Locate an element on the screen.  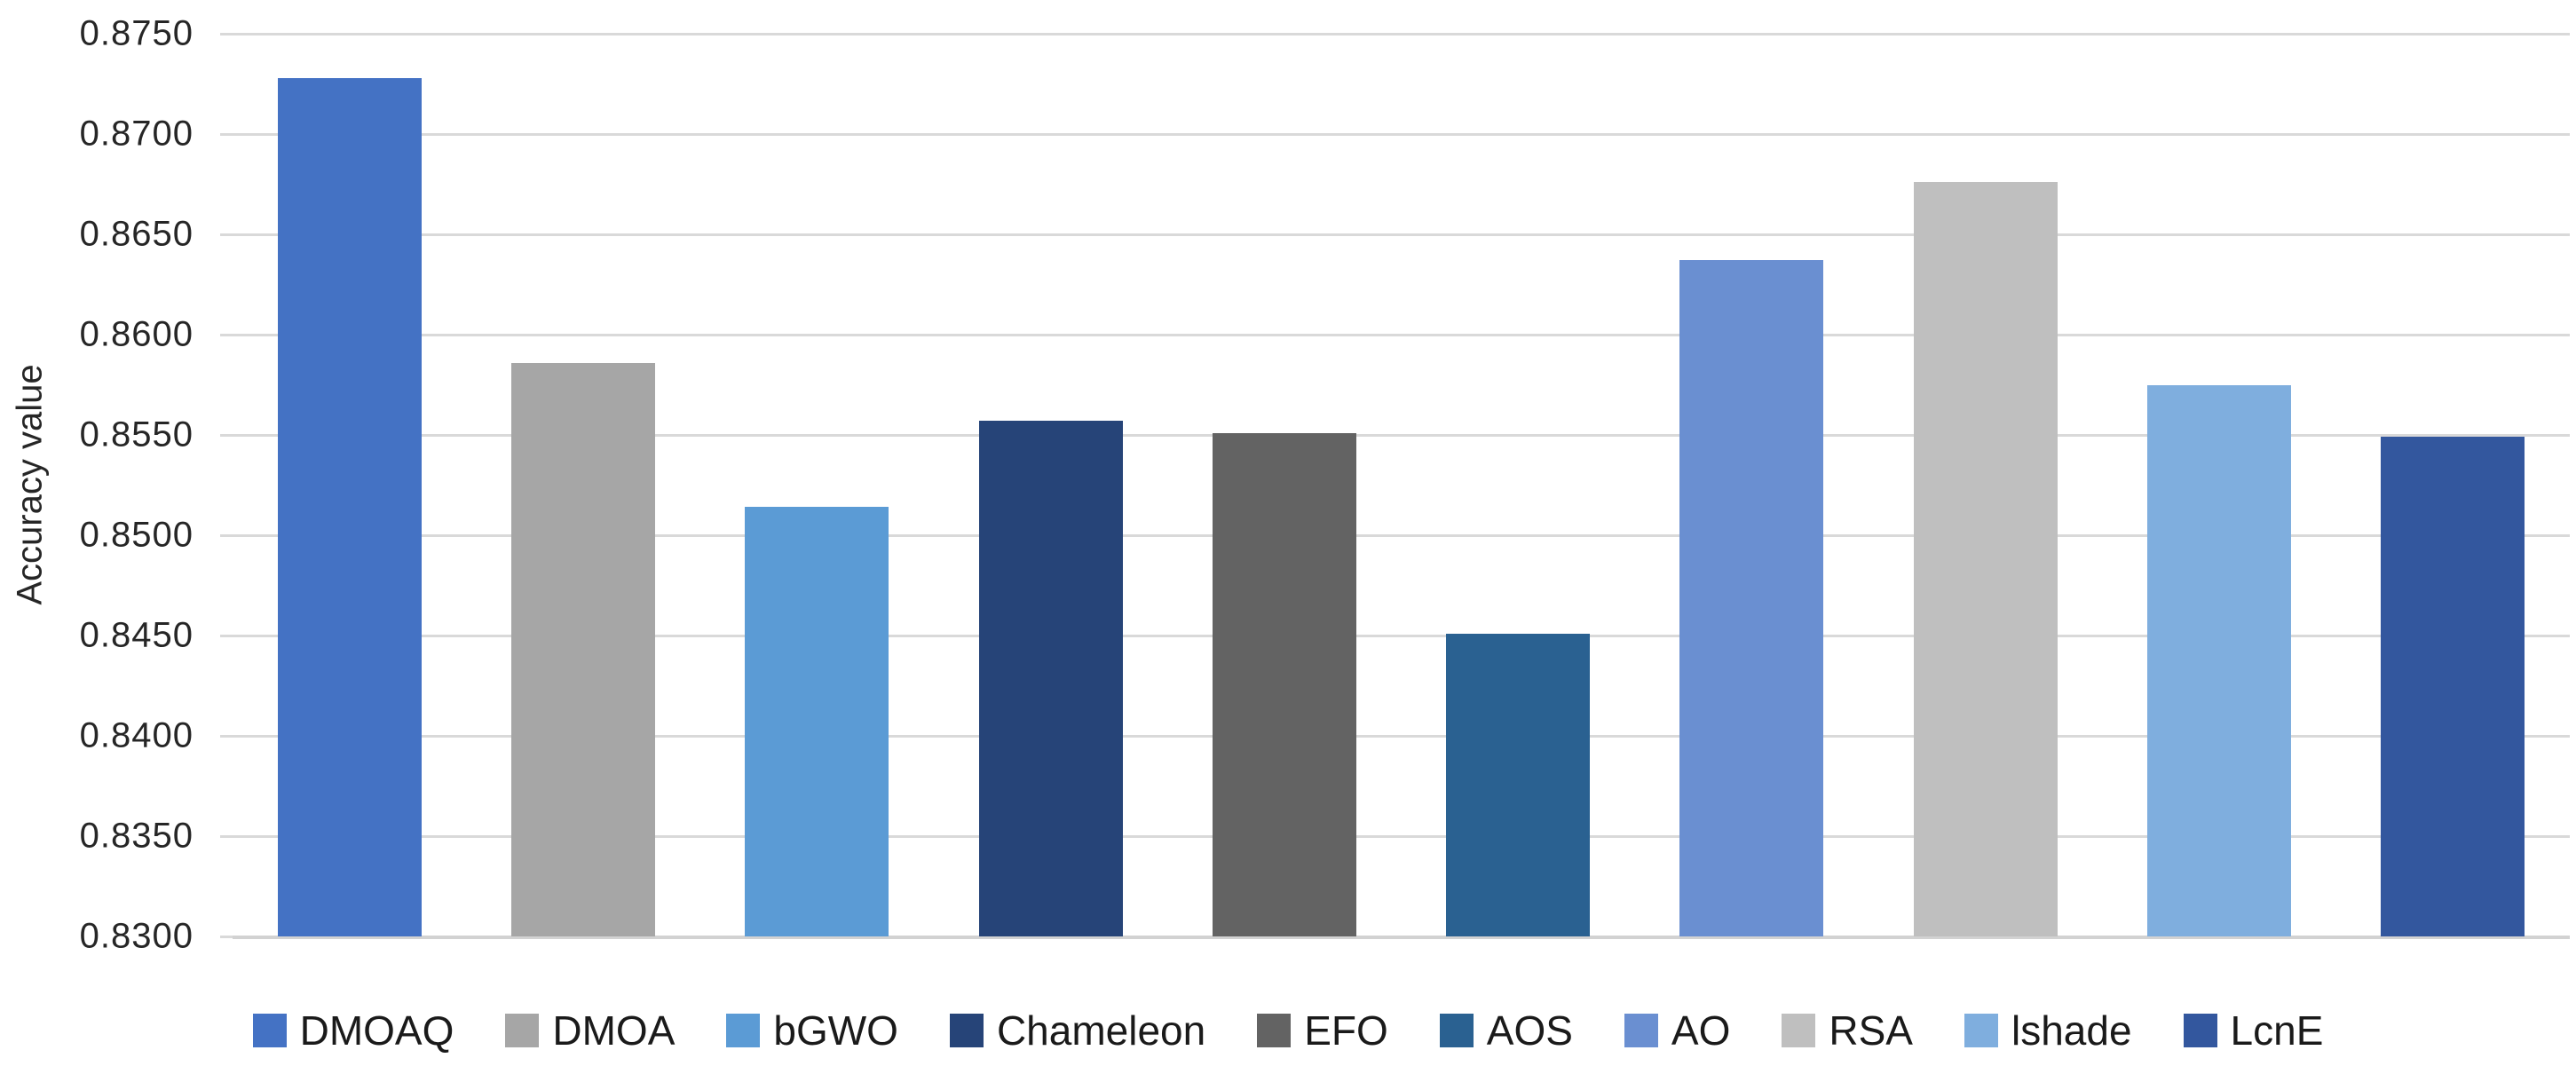
legend-label: AO is located at coordinates (1701, 1030).